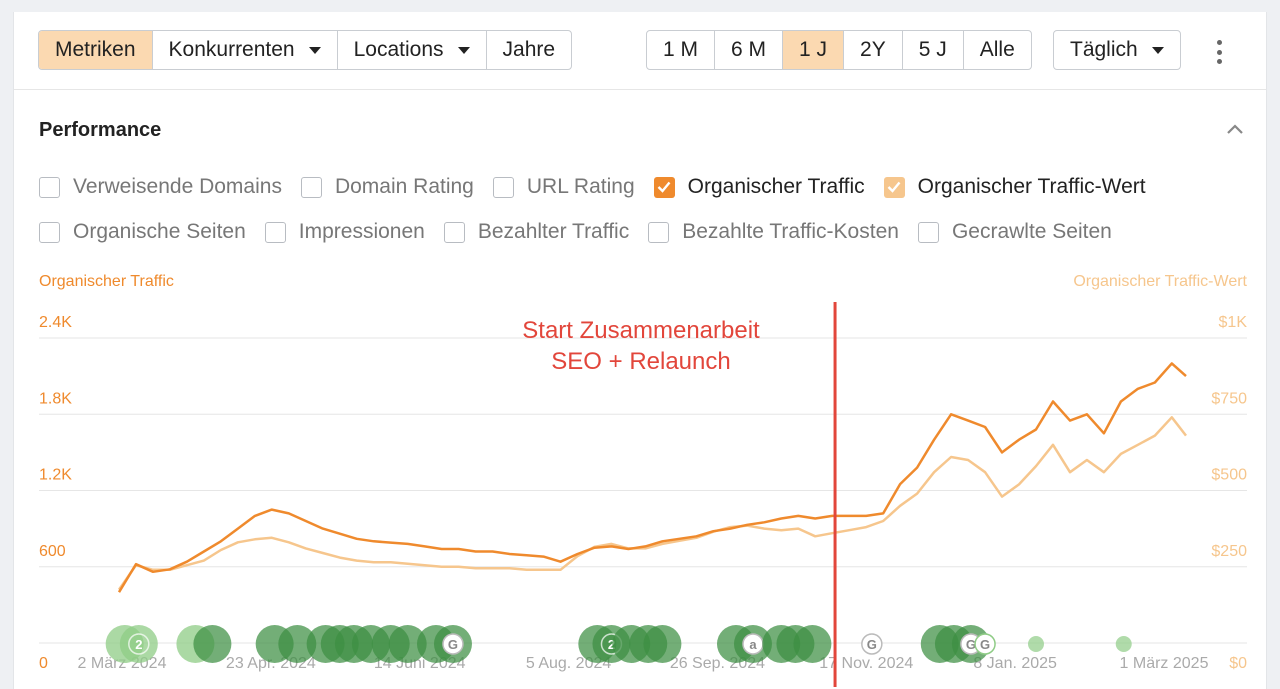  I want to click on interval-dropdown: Täglich, so click(1117, 50).